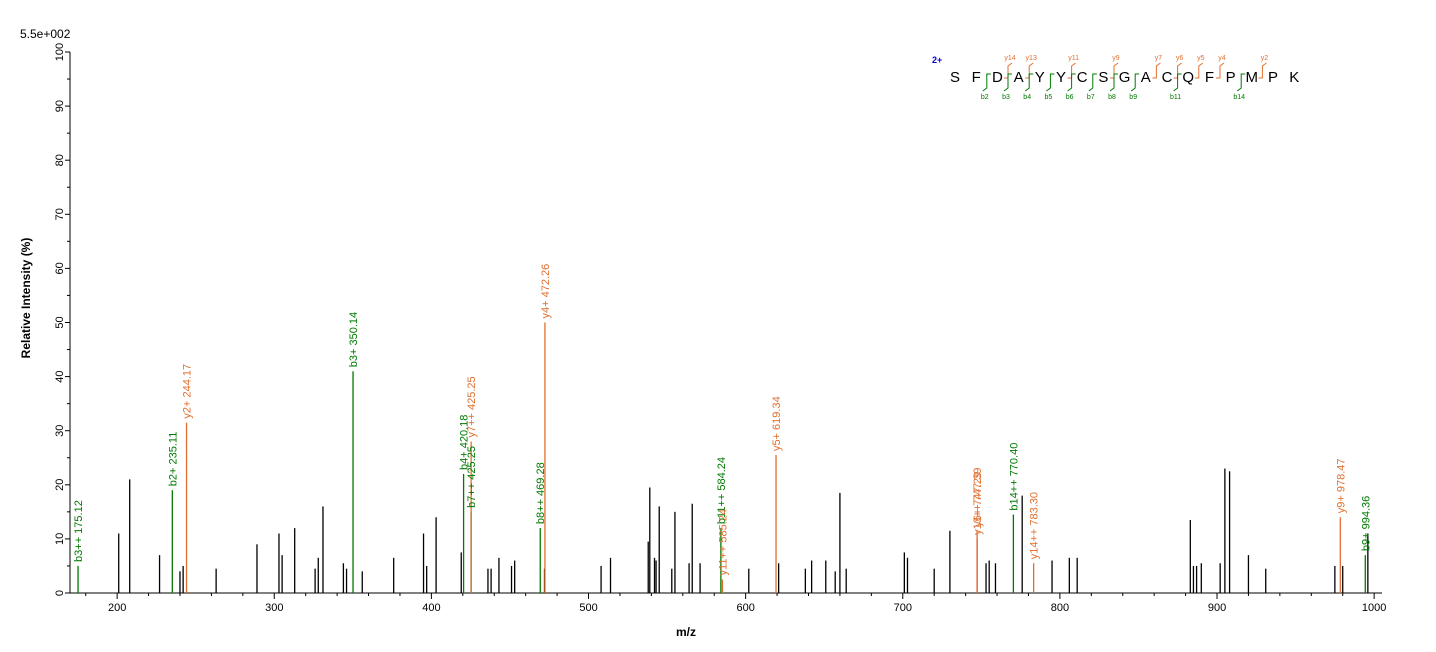 This screenshot has width=1436, height=652. Describe the element at coordinates (60, 160) in the screenshot. I see `y-tick-label: 80` at that location.